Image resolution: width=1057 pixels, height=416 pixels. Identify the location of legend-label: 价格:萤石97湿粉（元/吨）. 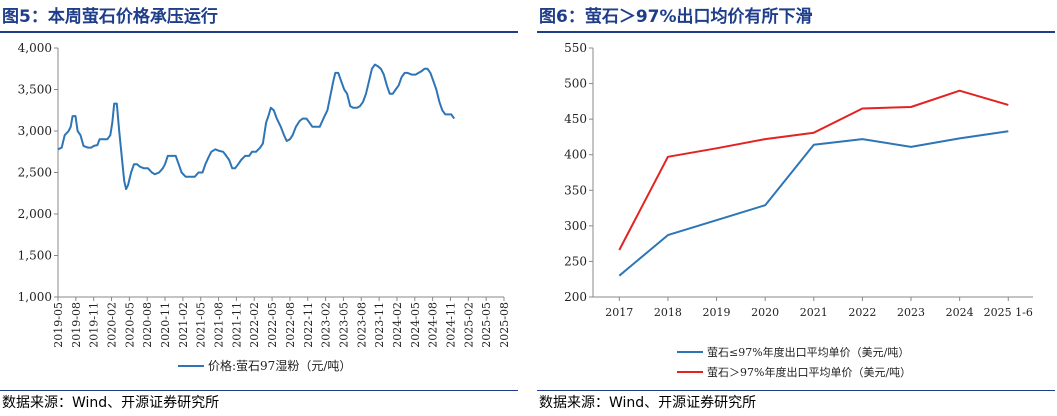
(279, 365).